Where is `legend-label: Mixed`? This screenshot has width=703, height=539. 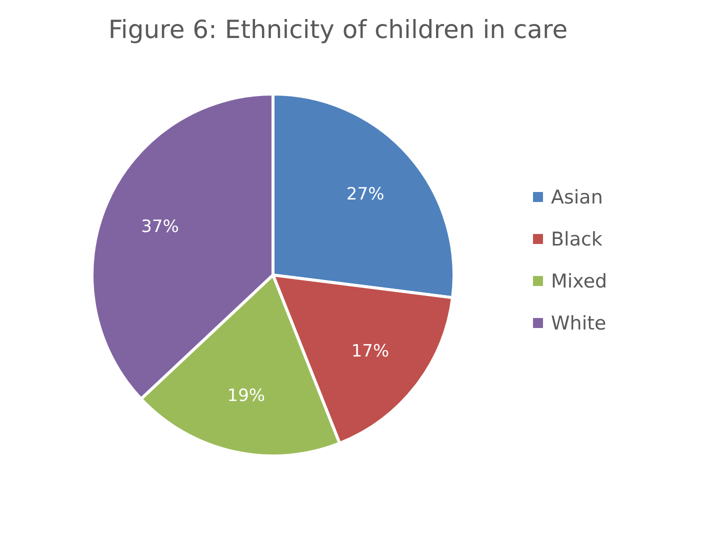
legend-label: Mixed is located at coordinates (579, 281).